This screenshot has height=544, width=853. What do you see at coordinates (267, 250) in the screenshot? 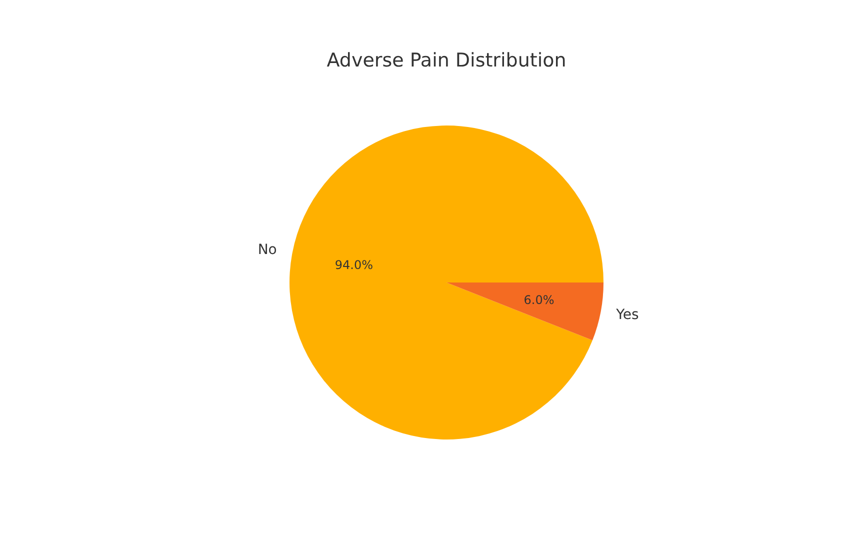
I see `slice-label: No` at bounding box center [267, 250].